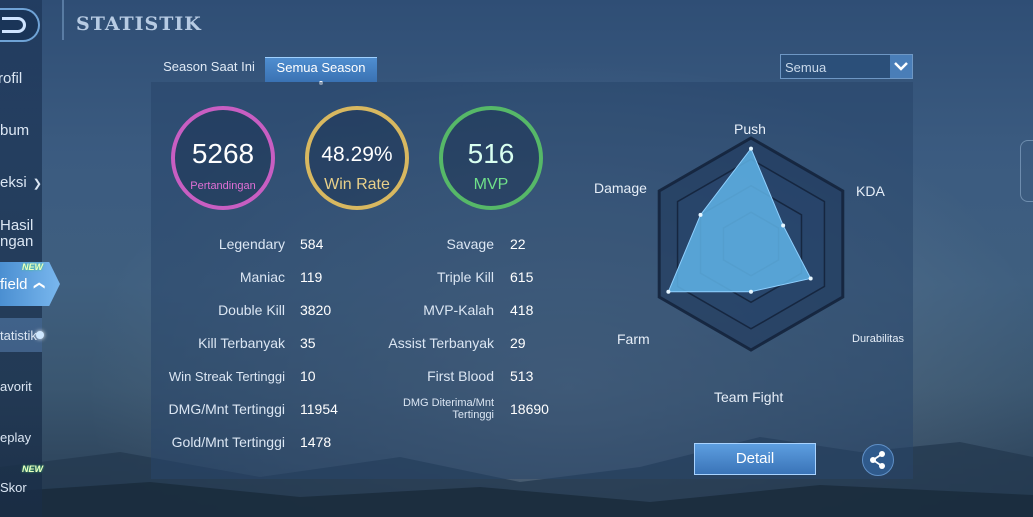  I want to click on stat-value: 35, so click(308, 343).